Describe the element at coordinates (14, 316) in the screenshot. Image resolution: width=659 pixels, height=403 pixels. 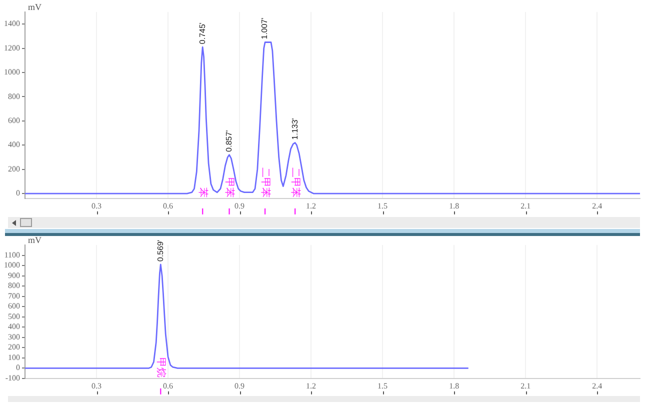
I see `y-tick-label: 500` at that location.